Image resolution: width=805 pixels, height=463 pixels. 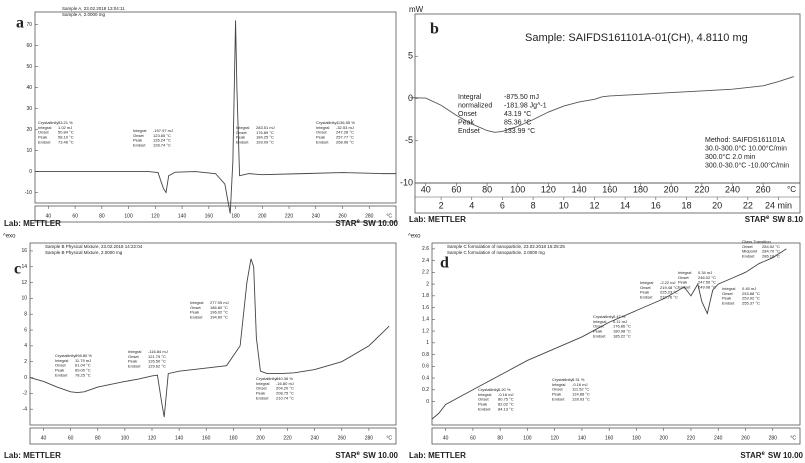 I want to click on y-unit: mW, so click(x=416, y=9).